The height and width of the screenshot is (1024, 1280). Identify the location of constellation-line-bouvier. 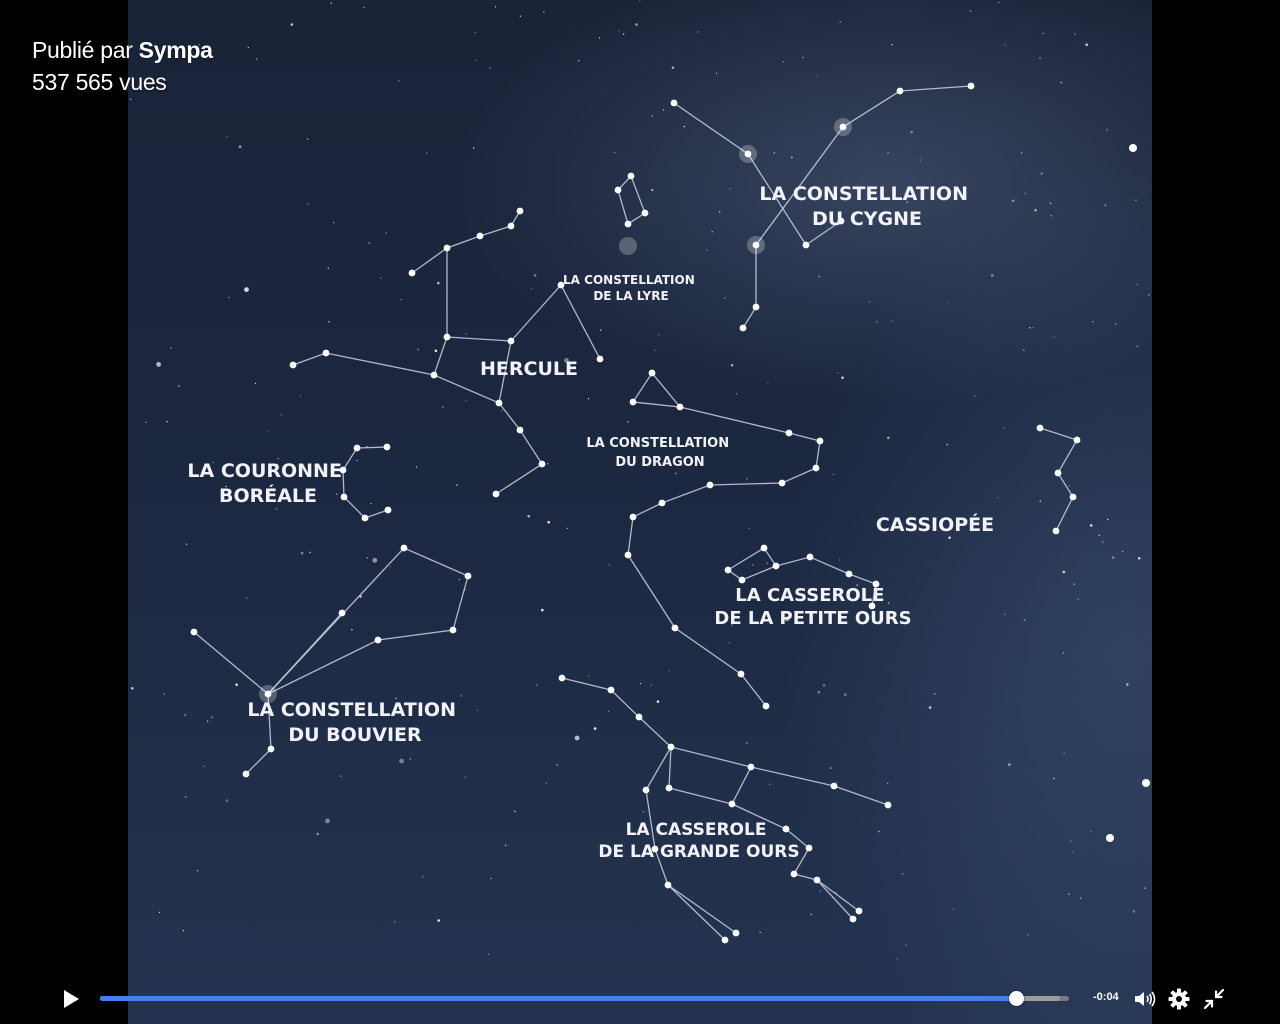
(331, 621).